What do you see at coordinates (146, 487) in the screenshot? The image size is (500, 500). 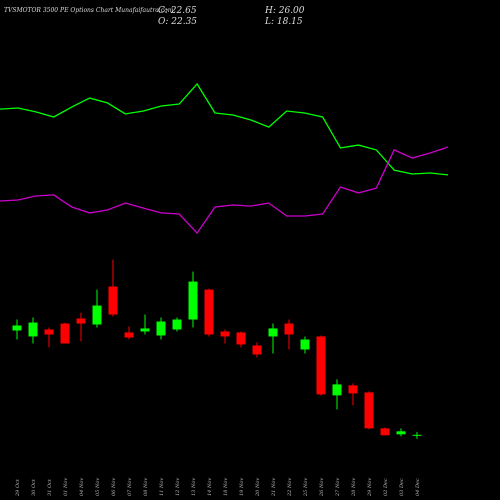 I see `x-tick-label: 08 Nov` at bounding box center [146, 487].